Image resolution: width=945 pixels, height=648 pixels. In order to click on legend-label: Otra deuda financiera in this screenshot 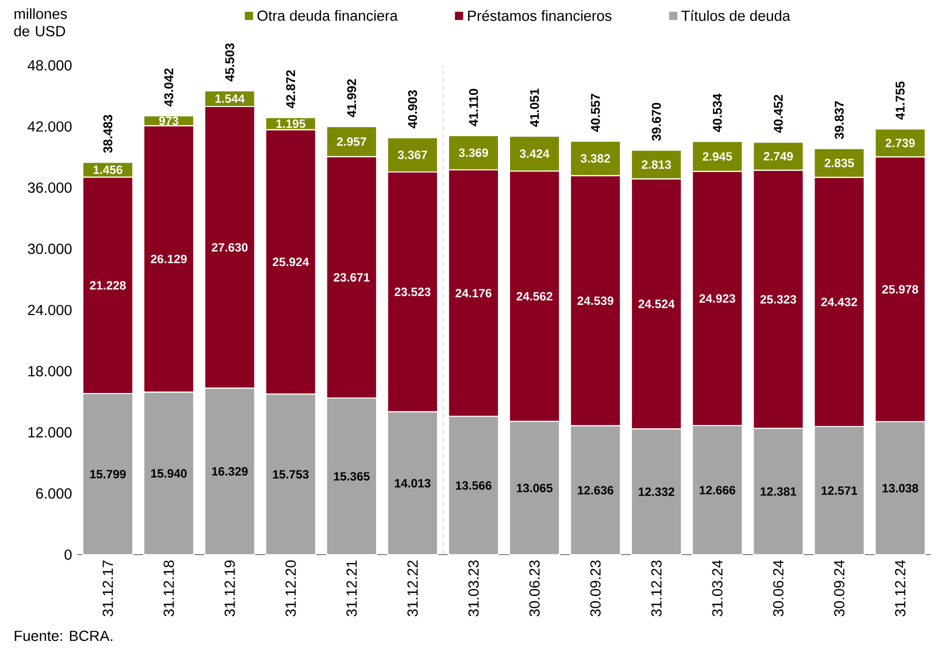, I will do `click(328, 15)`.